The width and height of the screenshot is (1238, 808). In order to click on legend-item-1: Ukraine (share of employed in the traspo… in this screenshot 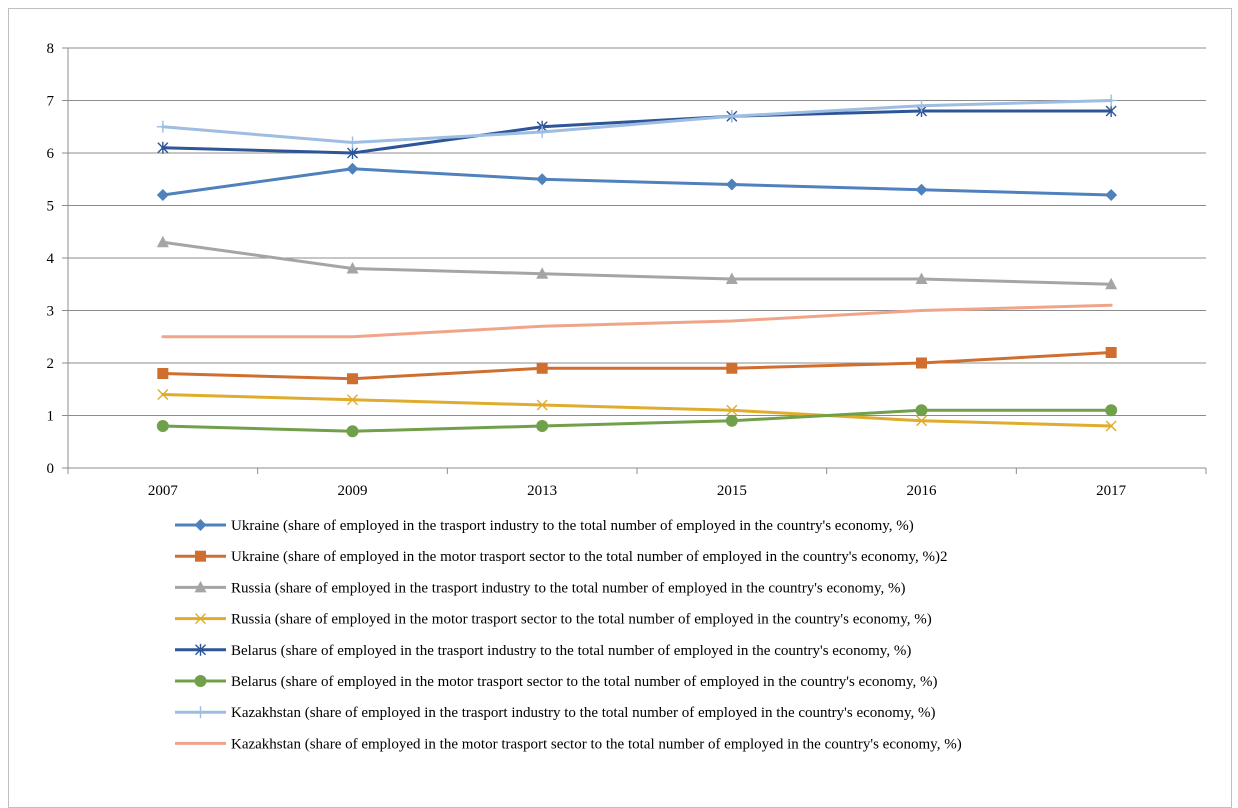, I will do `click(544, 526)`.